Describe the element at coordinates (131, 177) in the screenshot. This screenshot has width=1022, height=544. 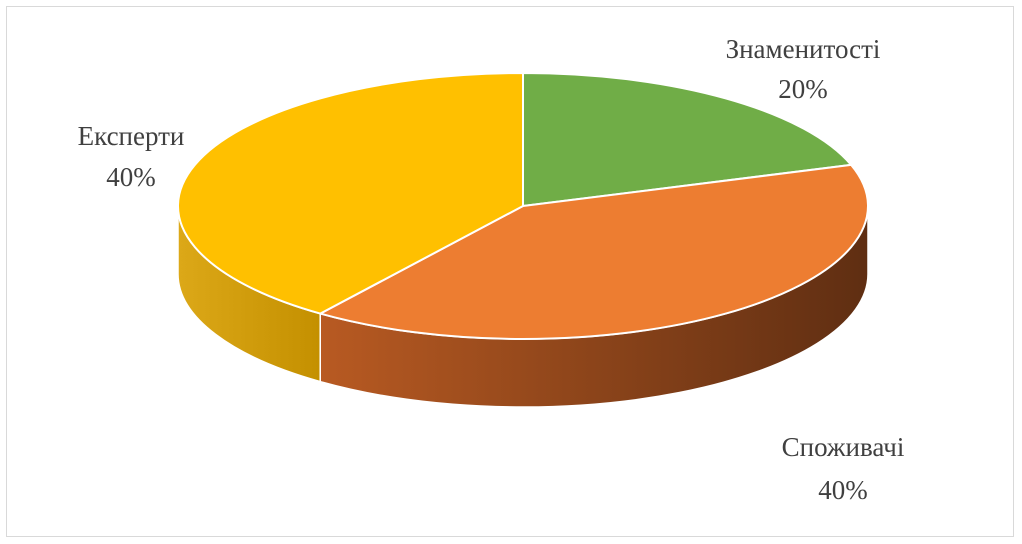
I see `label-experts-value: 40%` at that location.